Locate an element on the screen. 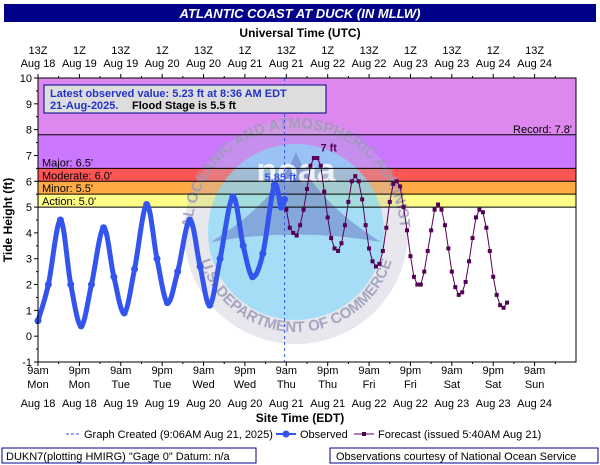  bottom-tick-date: Aug 21 is located at coordinates (286, 404).